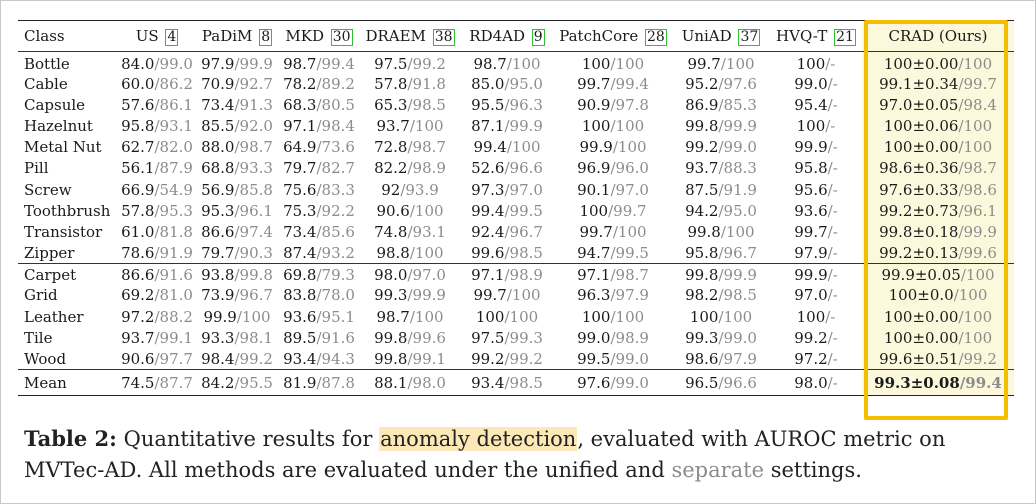 The height and width of the screenshot is (504, 1036). What do you see at coordinates (319, 231) in the screenshot?
I see `score-cell: 73.4/85.6` at bounding box center [319, 231].